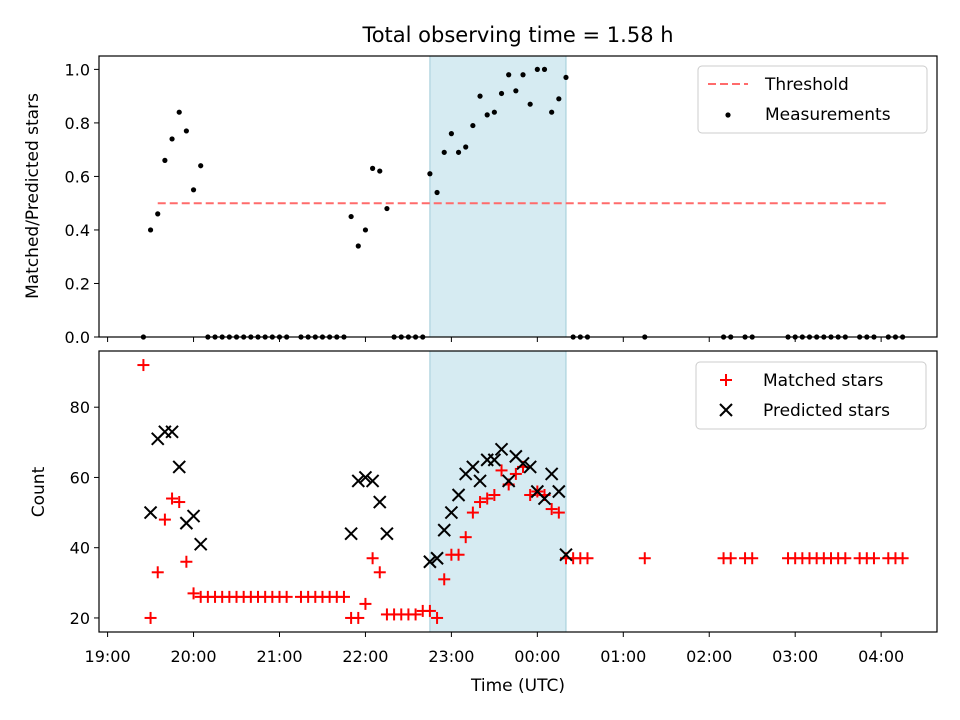 The image size is (960, 720). I want to click on top-y-tick-label: 0.0, so click(77, 337).